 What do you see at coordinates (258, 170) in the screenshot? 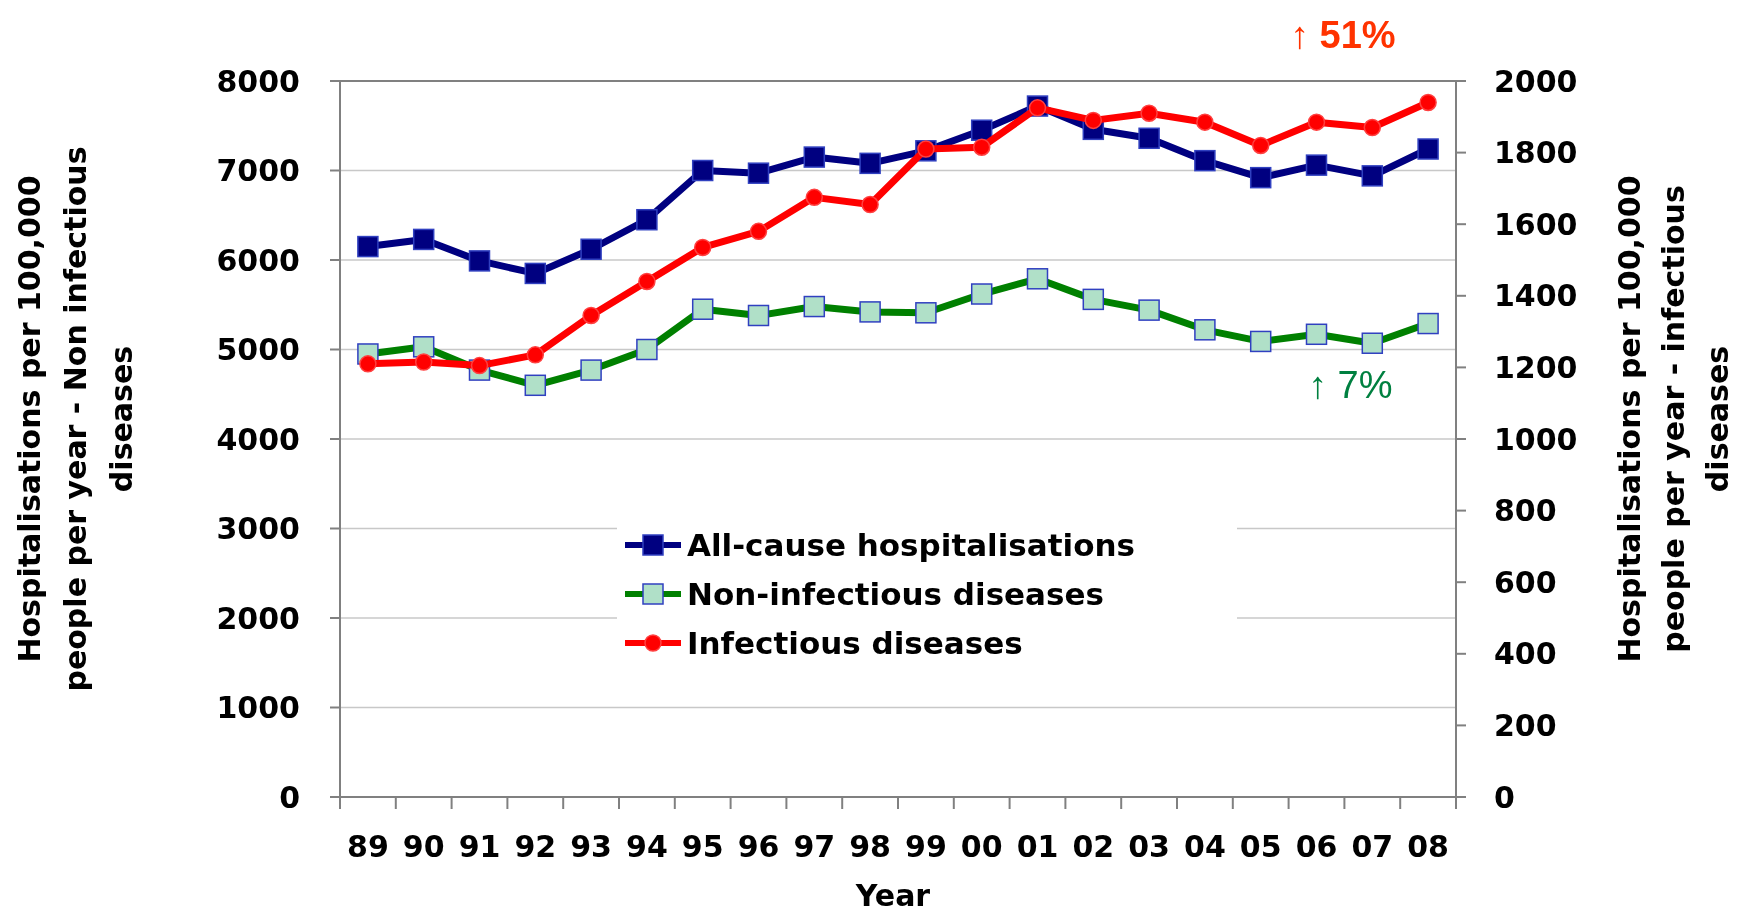
I see `y-tick-label: 7000` at bounding box center [258, 170].